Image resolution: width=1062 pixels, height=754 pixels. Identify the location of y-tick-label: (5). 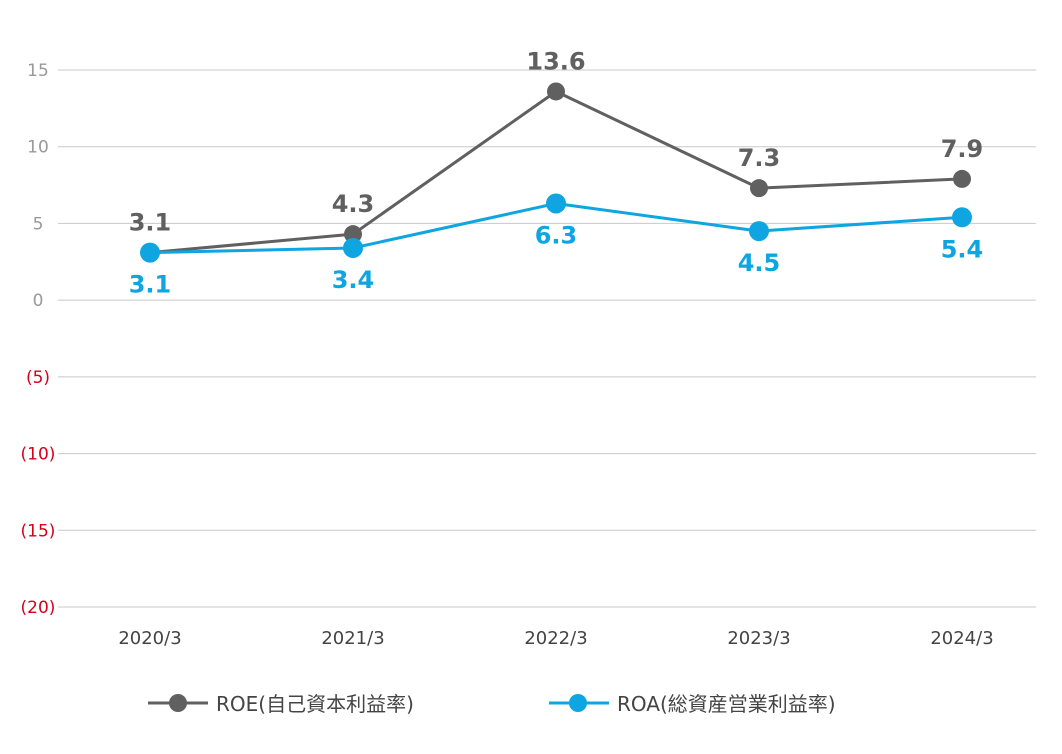
(38, 378).